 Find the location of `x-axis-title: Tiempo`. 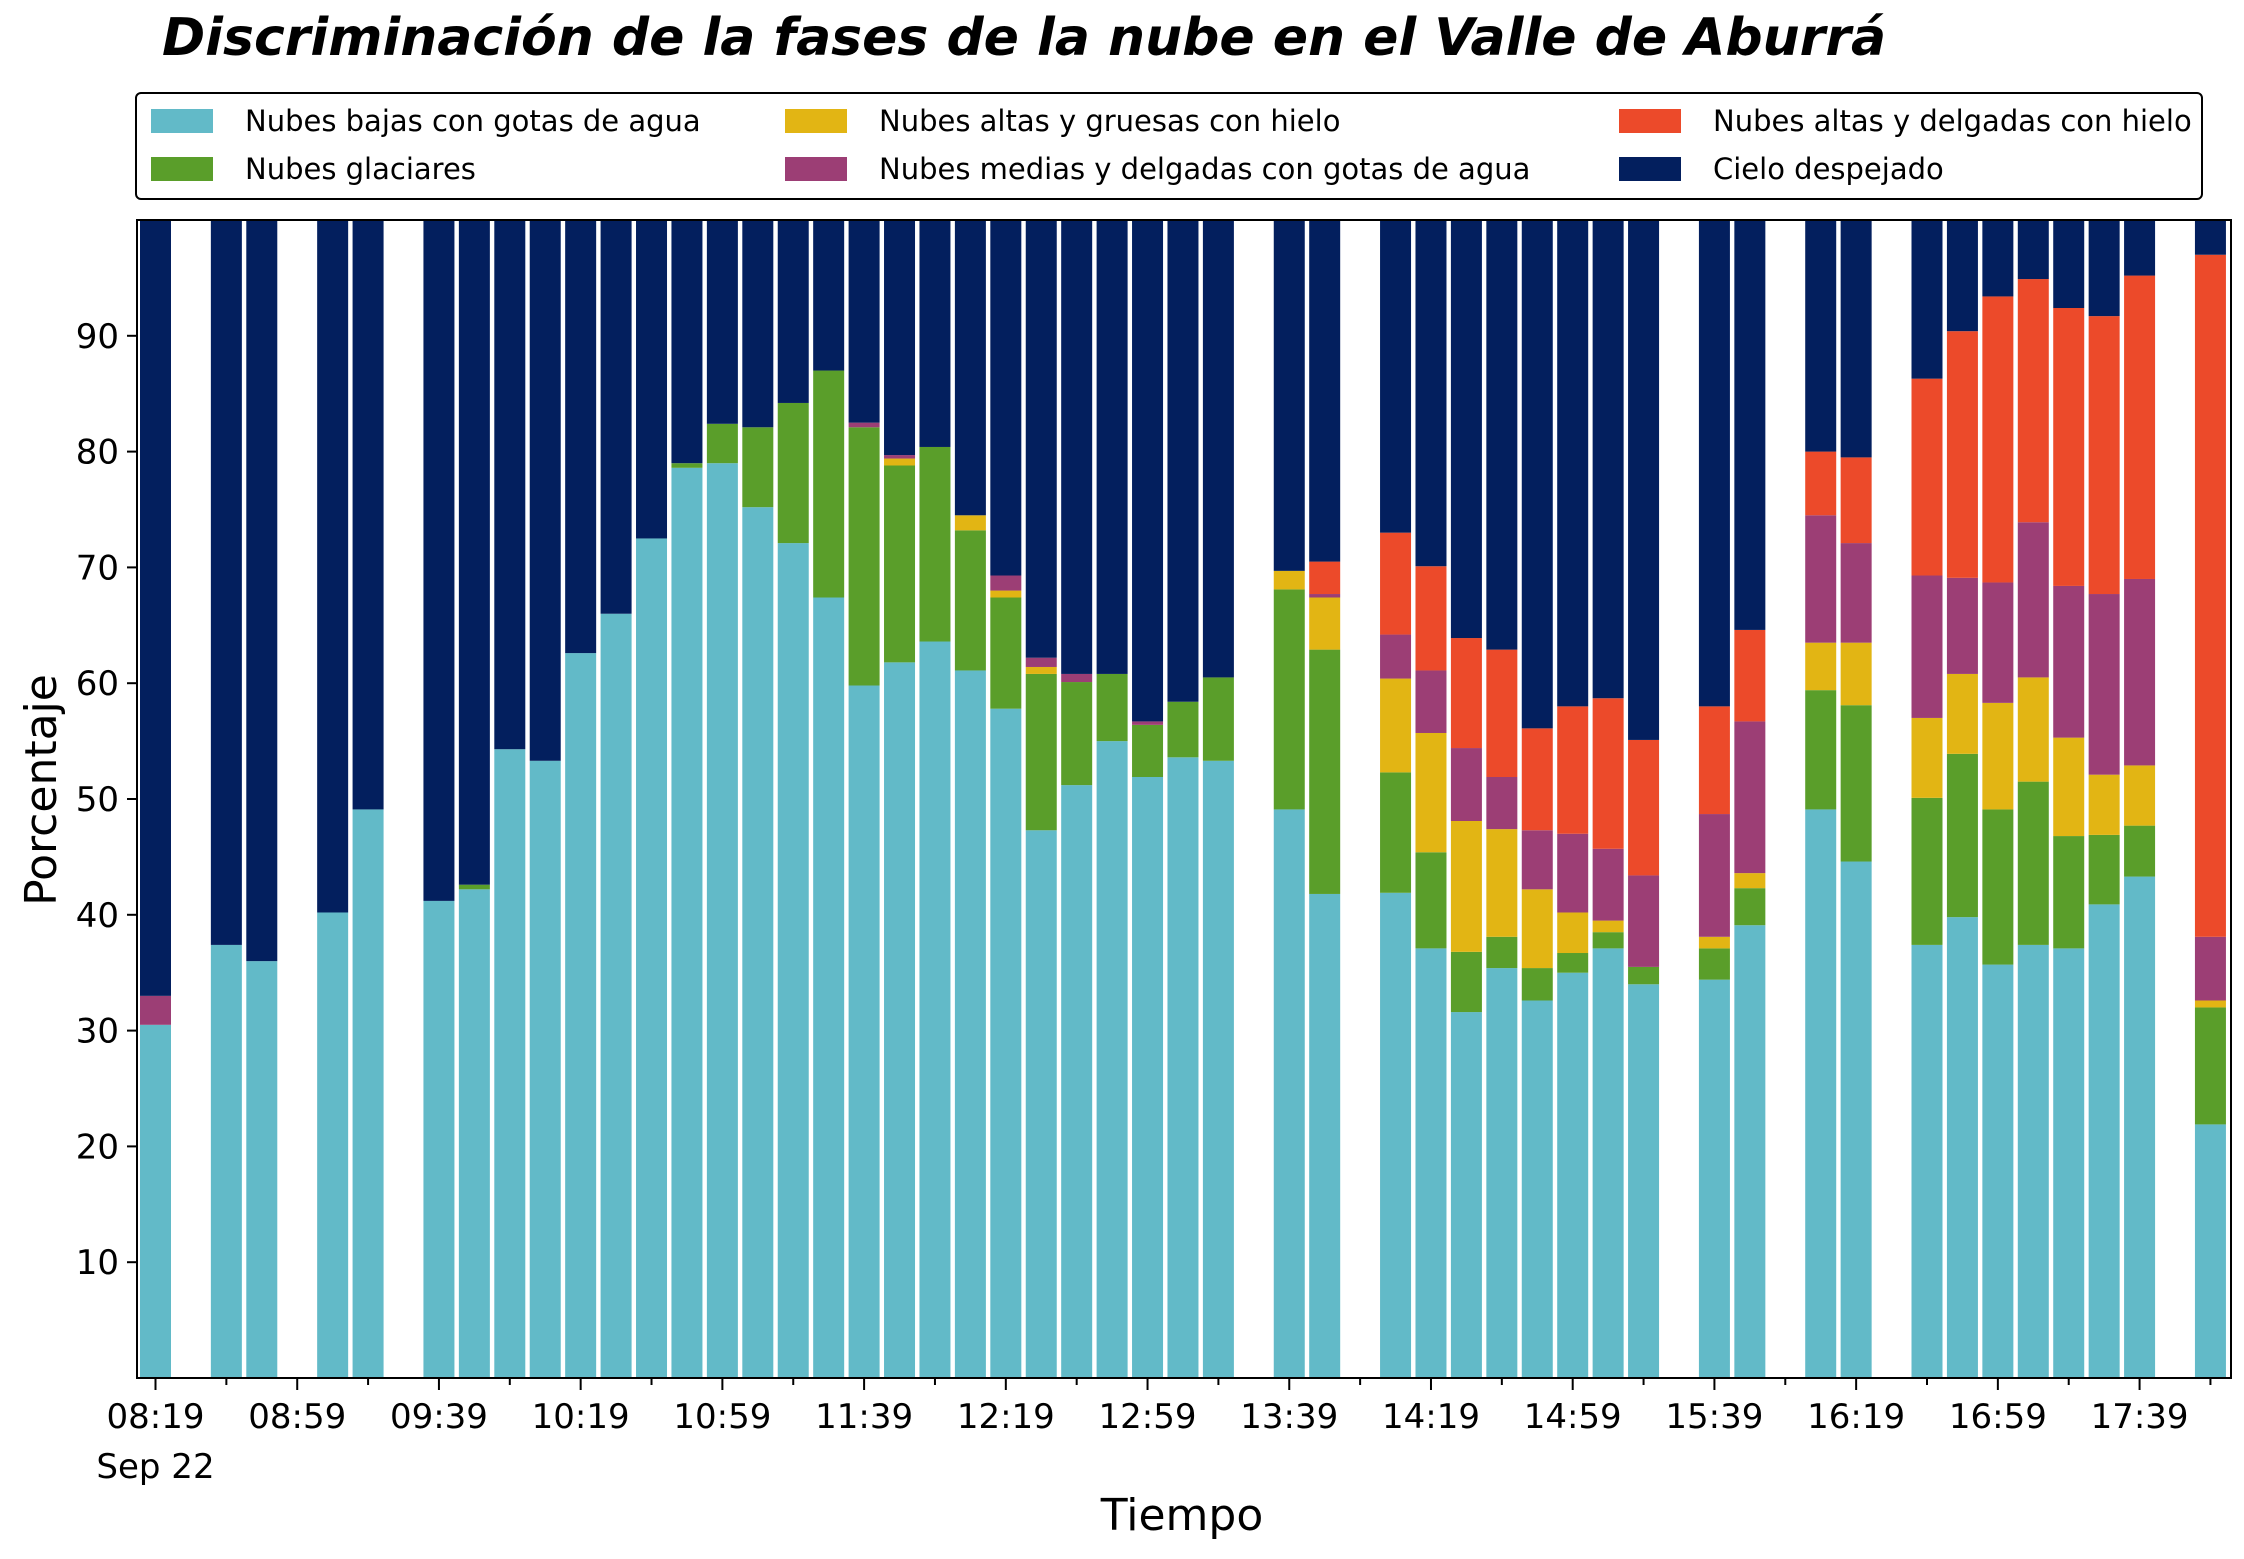

x-axis-title: Tiempo is located at coordinates (1182, 1515).